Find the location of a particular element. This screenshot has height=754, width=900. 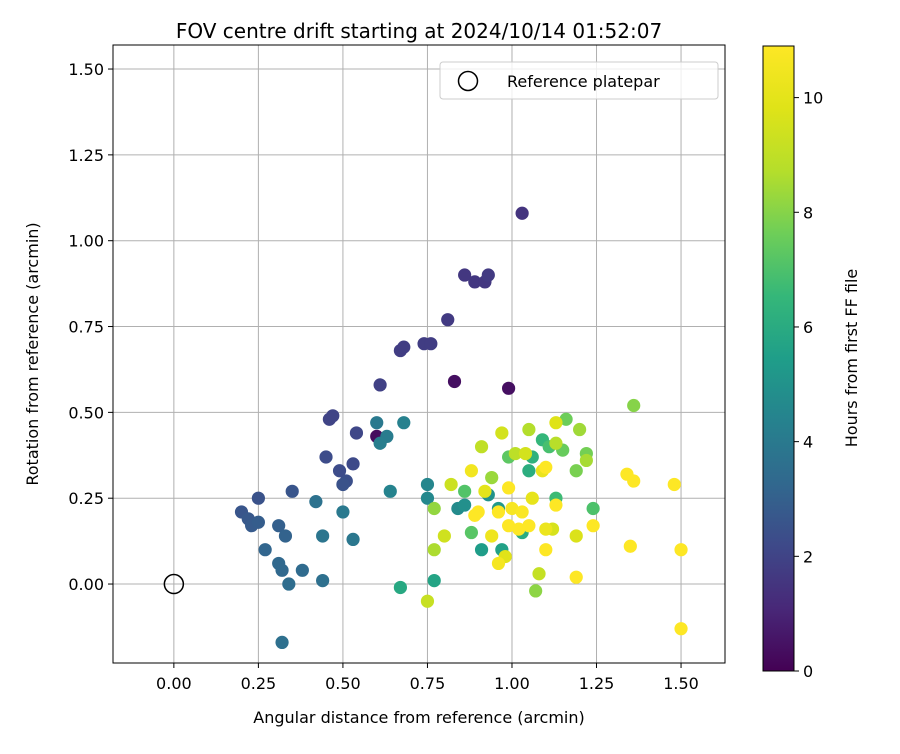

colorbar-tick-label: 4 is located at coordinates (808, 442).